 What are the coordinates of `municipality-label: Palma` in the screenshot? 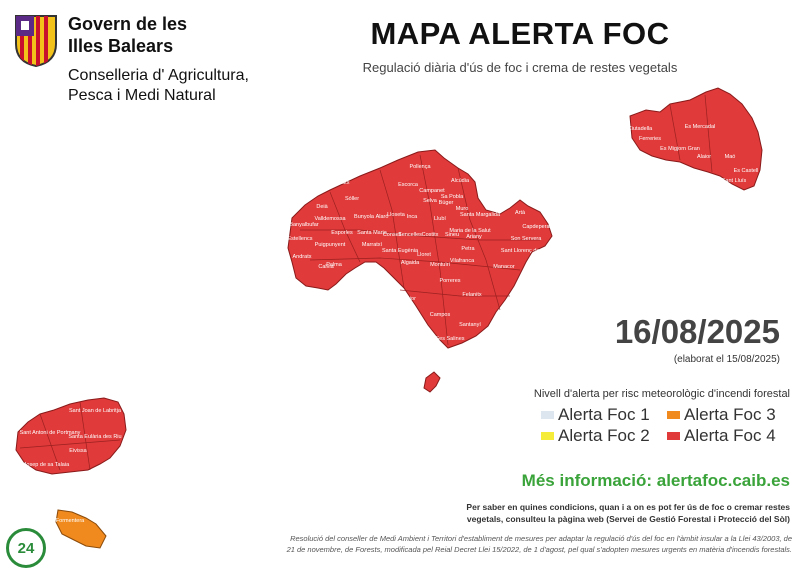 It's located at (334, 265).